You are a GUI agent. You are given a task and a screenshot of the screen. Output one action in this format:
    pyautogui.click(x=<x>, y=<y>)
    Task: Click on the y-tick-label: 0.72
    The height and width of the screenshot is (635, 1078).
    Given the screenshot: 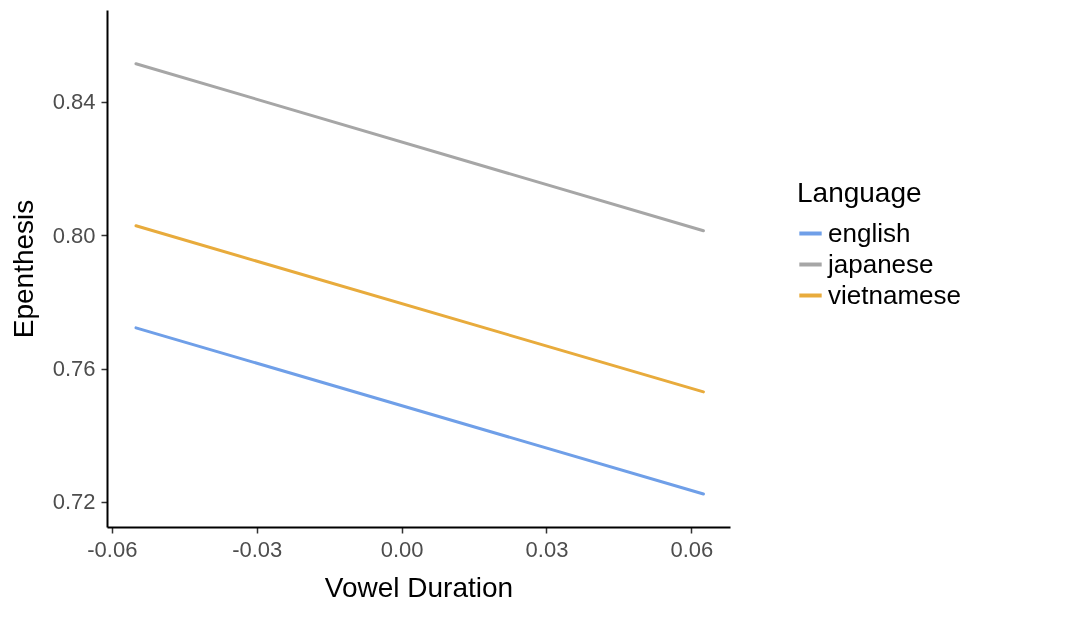 What is the action you would take?
    pyautogui.click(x=74, y=502)
    